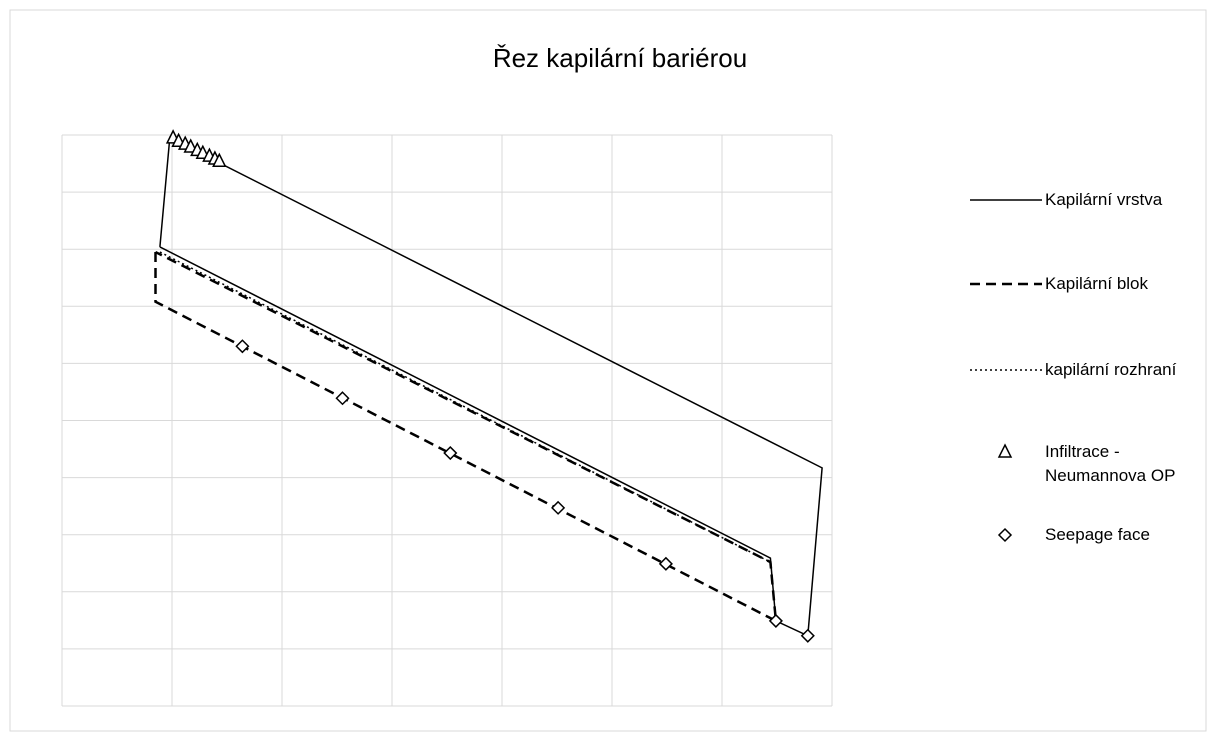  I want to click on legend-label: kapilární rozhraní, so click(1111, 369).